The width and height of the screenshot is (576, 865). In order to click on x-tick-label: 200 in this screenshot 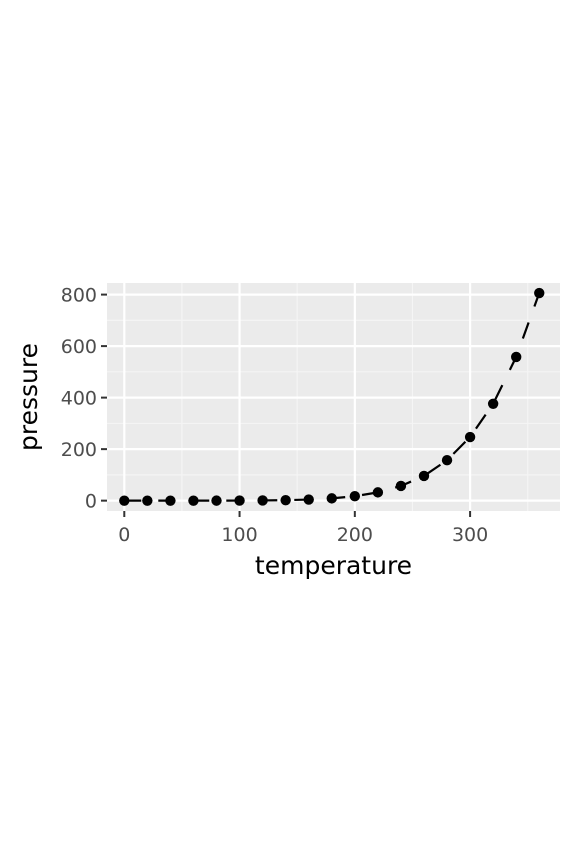, I will do `click(355, 535)`.